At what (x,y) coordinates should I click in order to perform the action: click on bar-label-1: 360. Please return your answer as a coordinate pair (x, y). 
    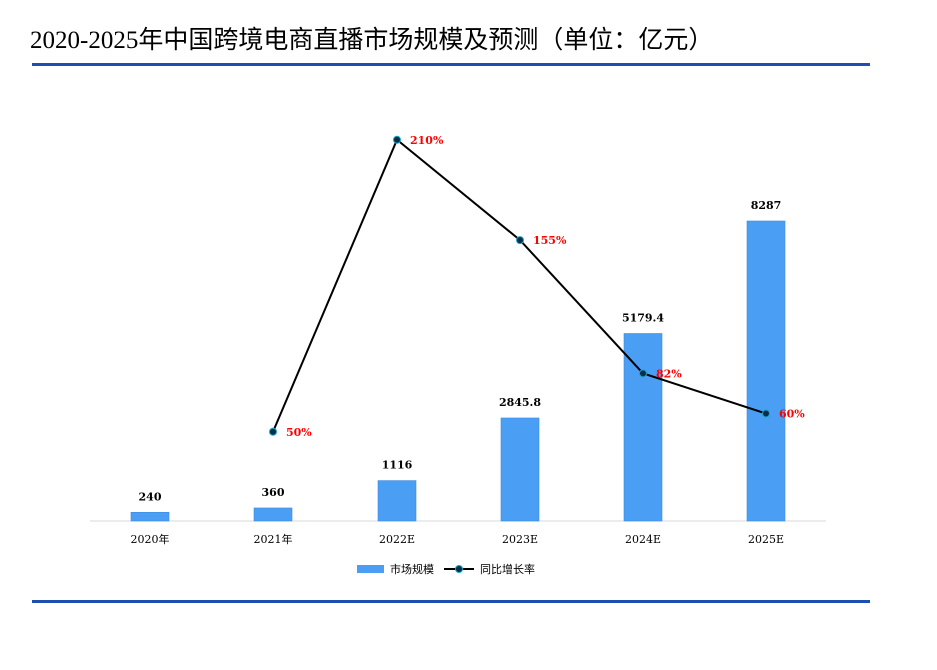
    Looking at the image, I should click on (273, 492).